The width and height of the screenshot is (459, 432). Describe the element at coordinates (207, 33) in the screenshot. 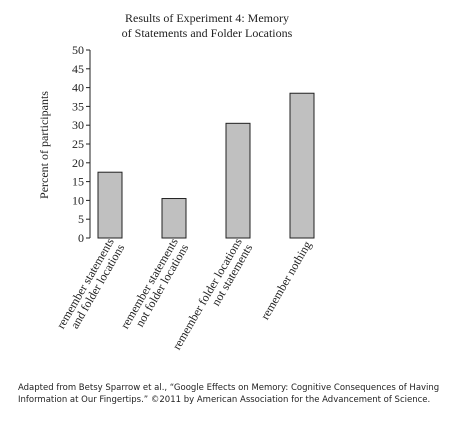

I see `chart-title: of Statements and Folder Locations` at that location.